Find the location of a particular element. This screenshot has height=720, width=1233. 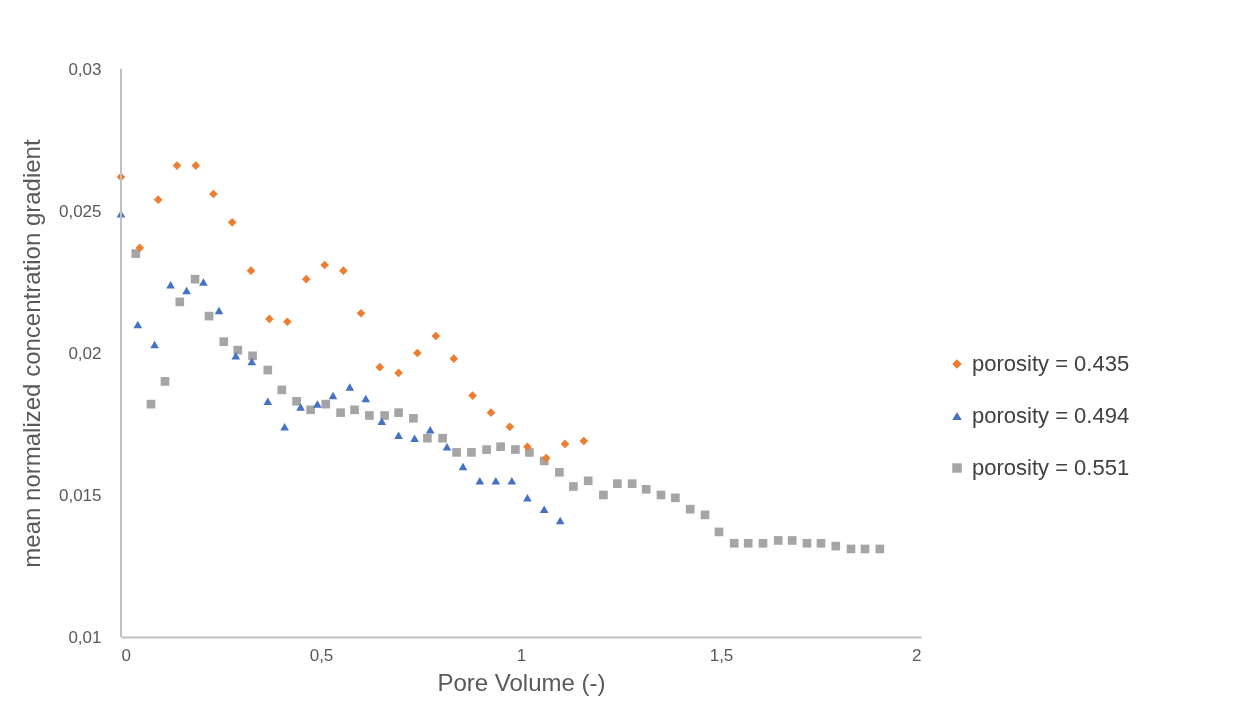

y-tick-label: 0,02 is located at coordinates (85, 353).